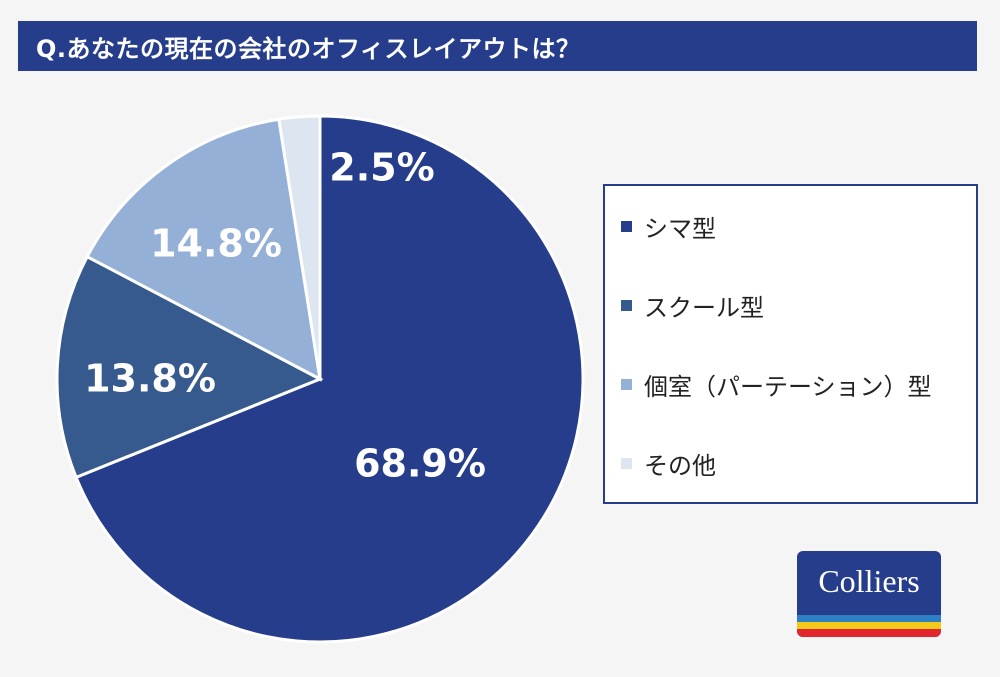 The width and height of the screenshot is (1000, 677). What do you see at coordinates (869, 581) in the screenshot?
I see `logo-text: Colliers` at bounding box center [869, 581].